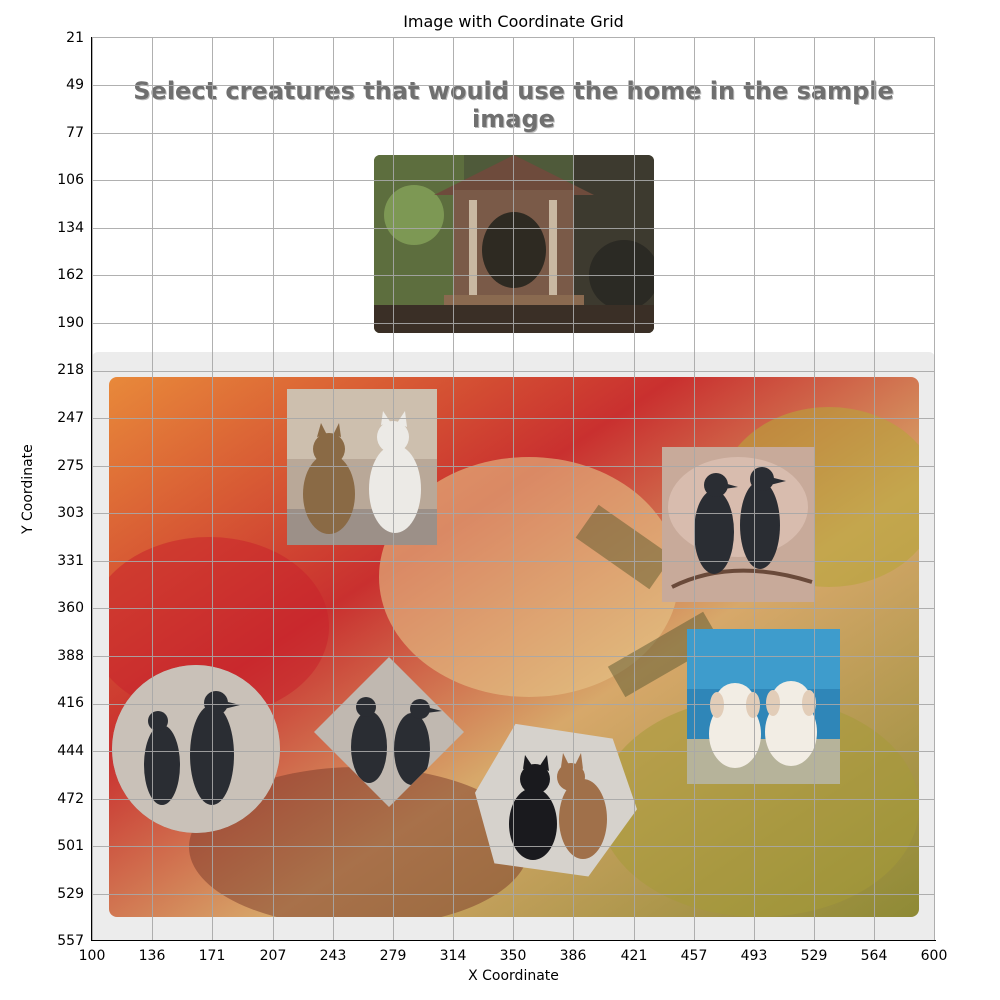 Image resolution: width=1000 pixels, height=1000 pixels. I want to click on x-tick-label: 350, so click(513, 956).